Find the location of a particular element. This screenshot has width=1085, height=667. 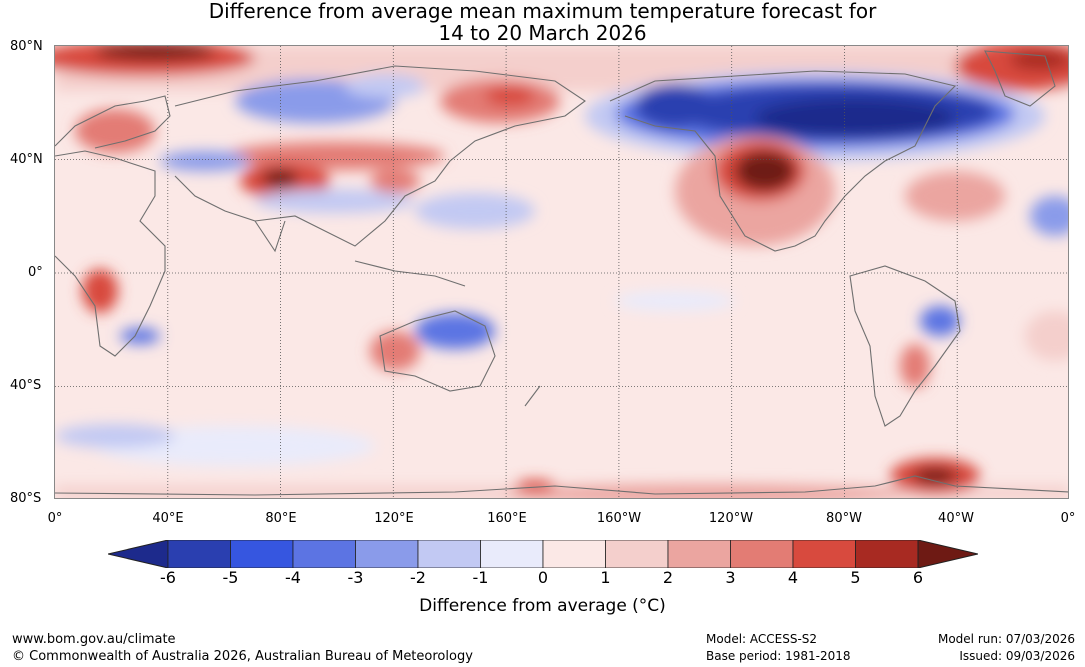

colorbar-label: Difference from average (°C) is located at coordinates (542, 606).